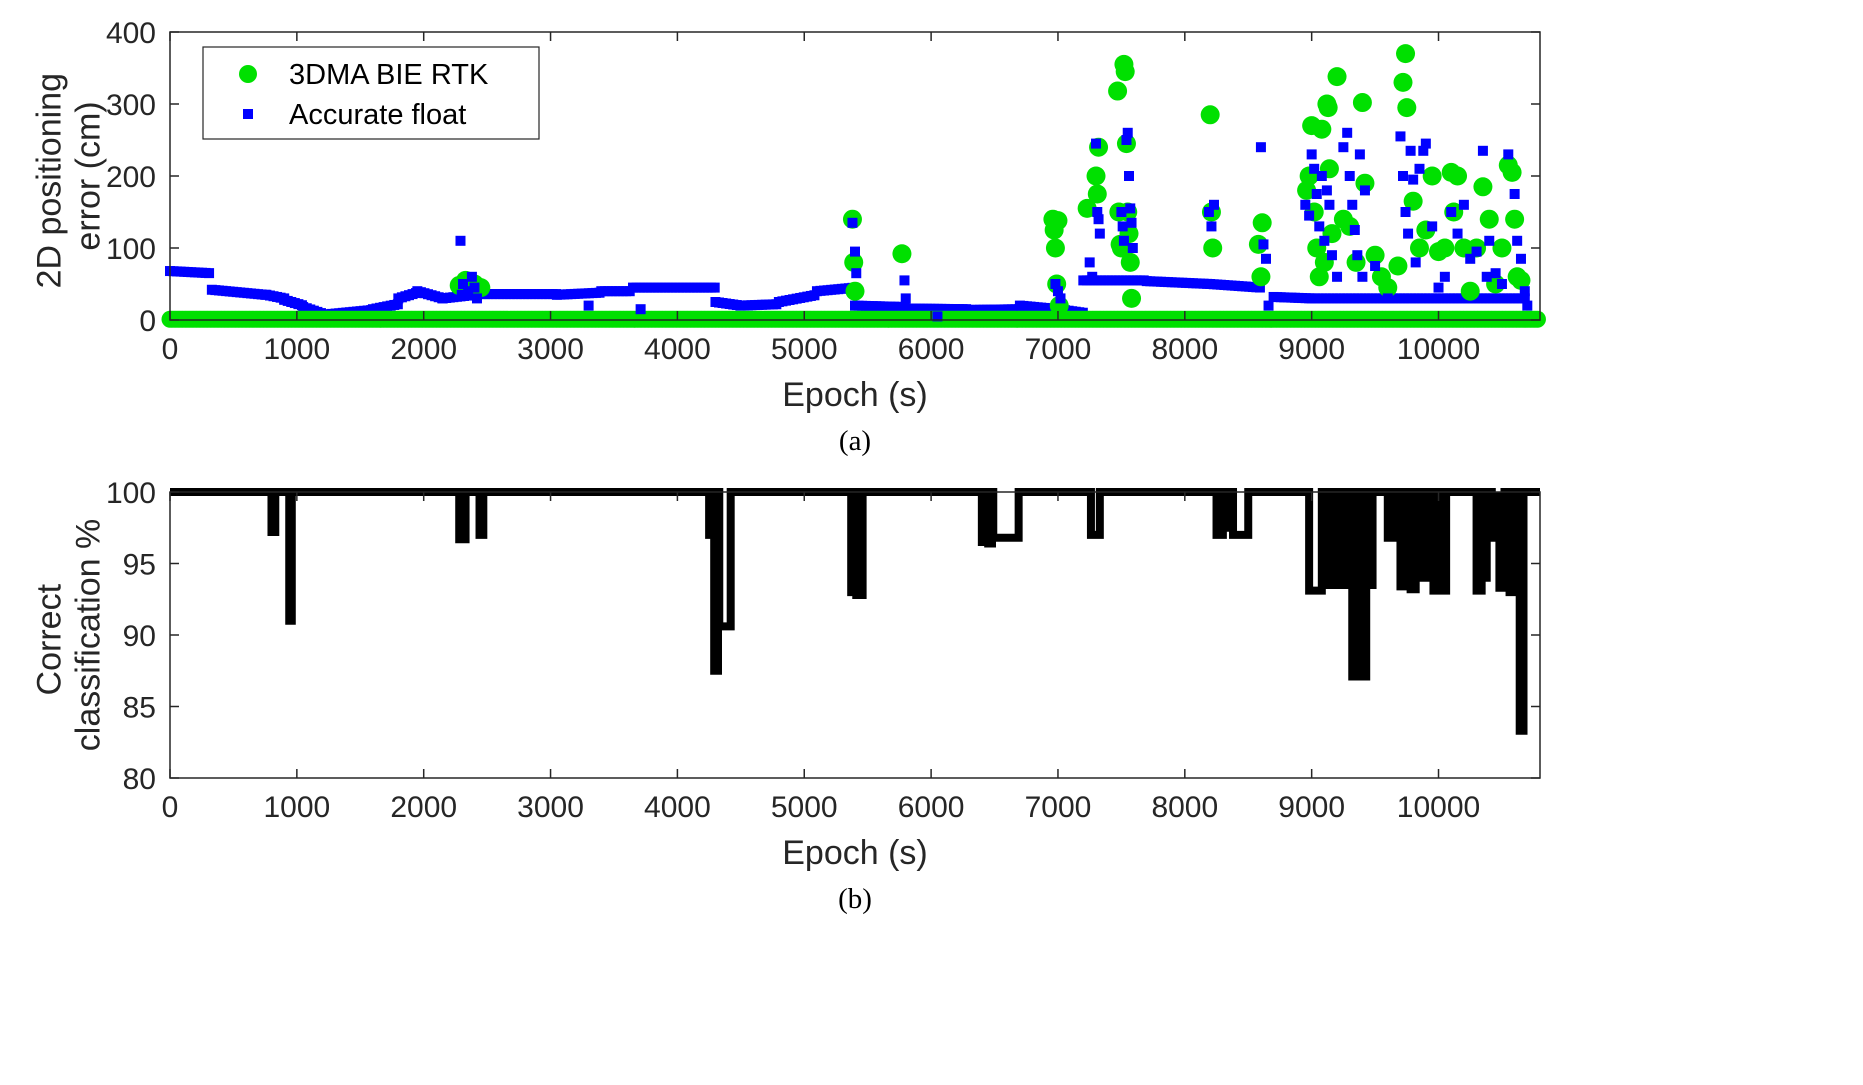 Image resolution: width=1863 pixels, height=1085 pixels. Describe the element at coordinates (88, 635) in the screenshot. I see `chart-b-y-axis-label-line-2: classification %` at that location.